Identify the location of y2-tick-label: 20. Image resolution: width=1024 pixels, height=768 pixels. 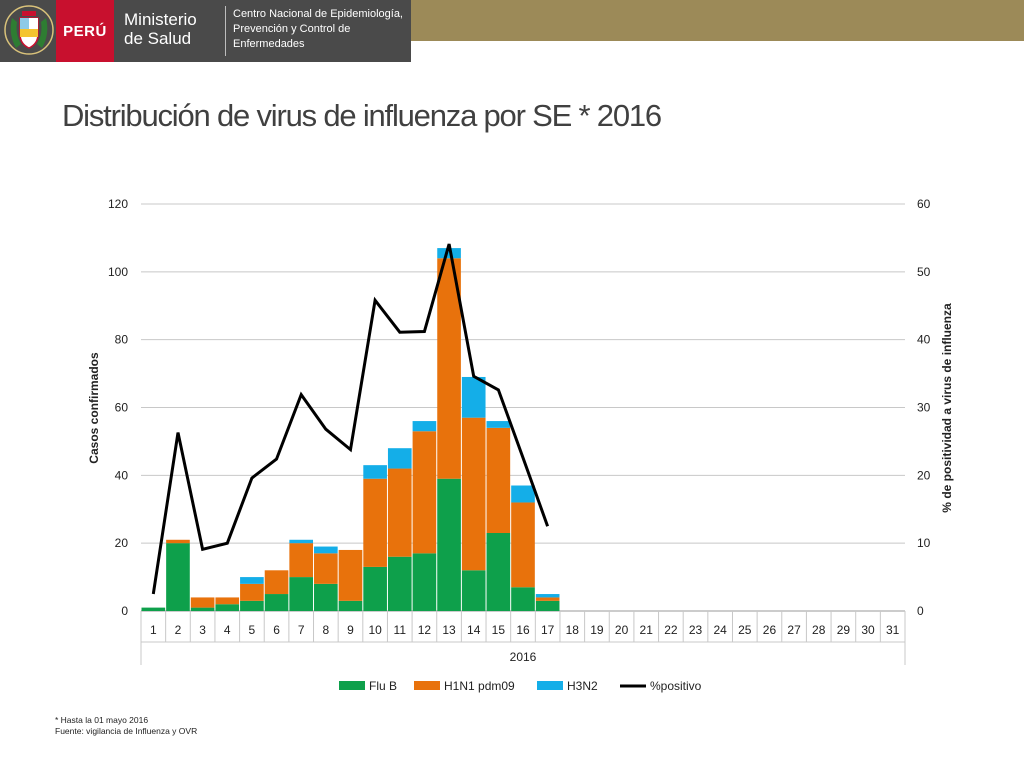
(924, 475).